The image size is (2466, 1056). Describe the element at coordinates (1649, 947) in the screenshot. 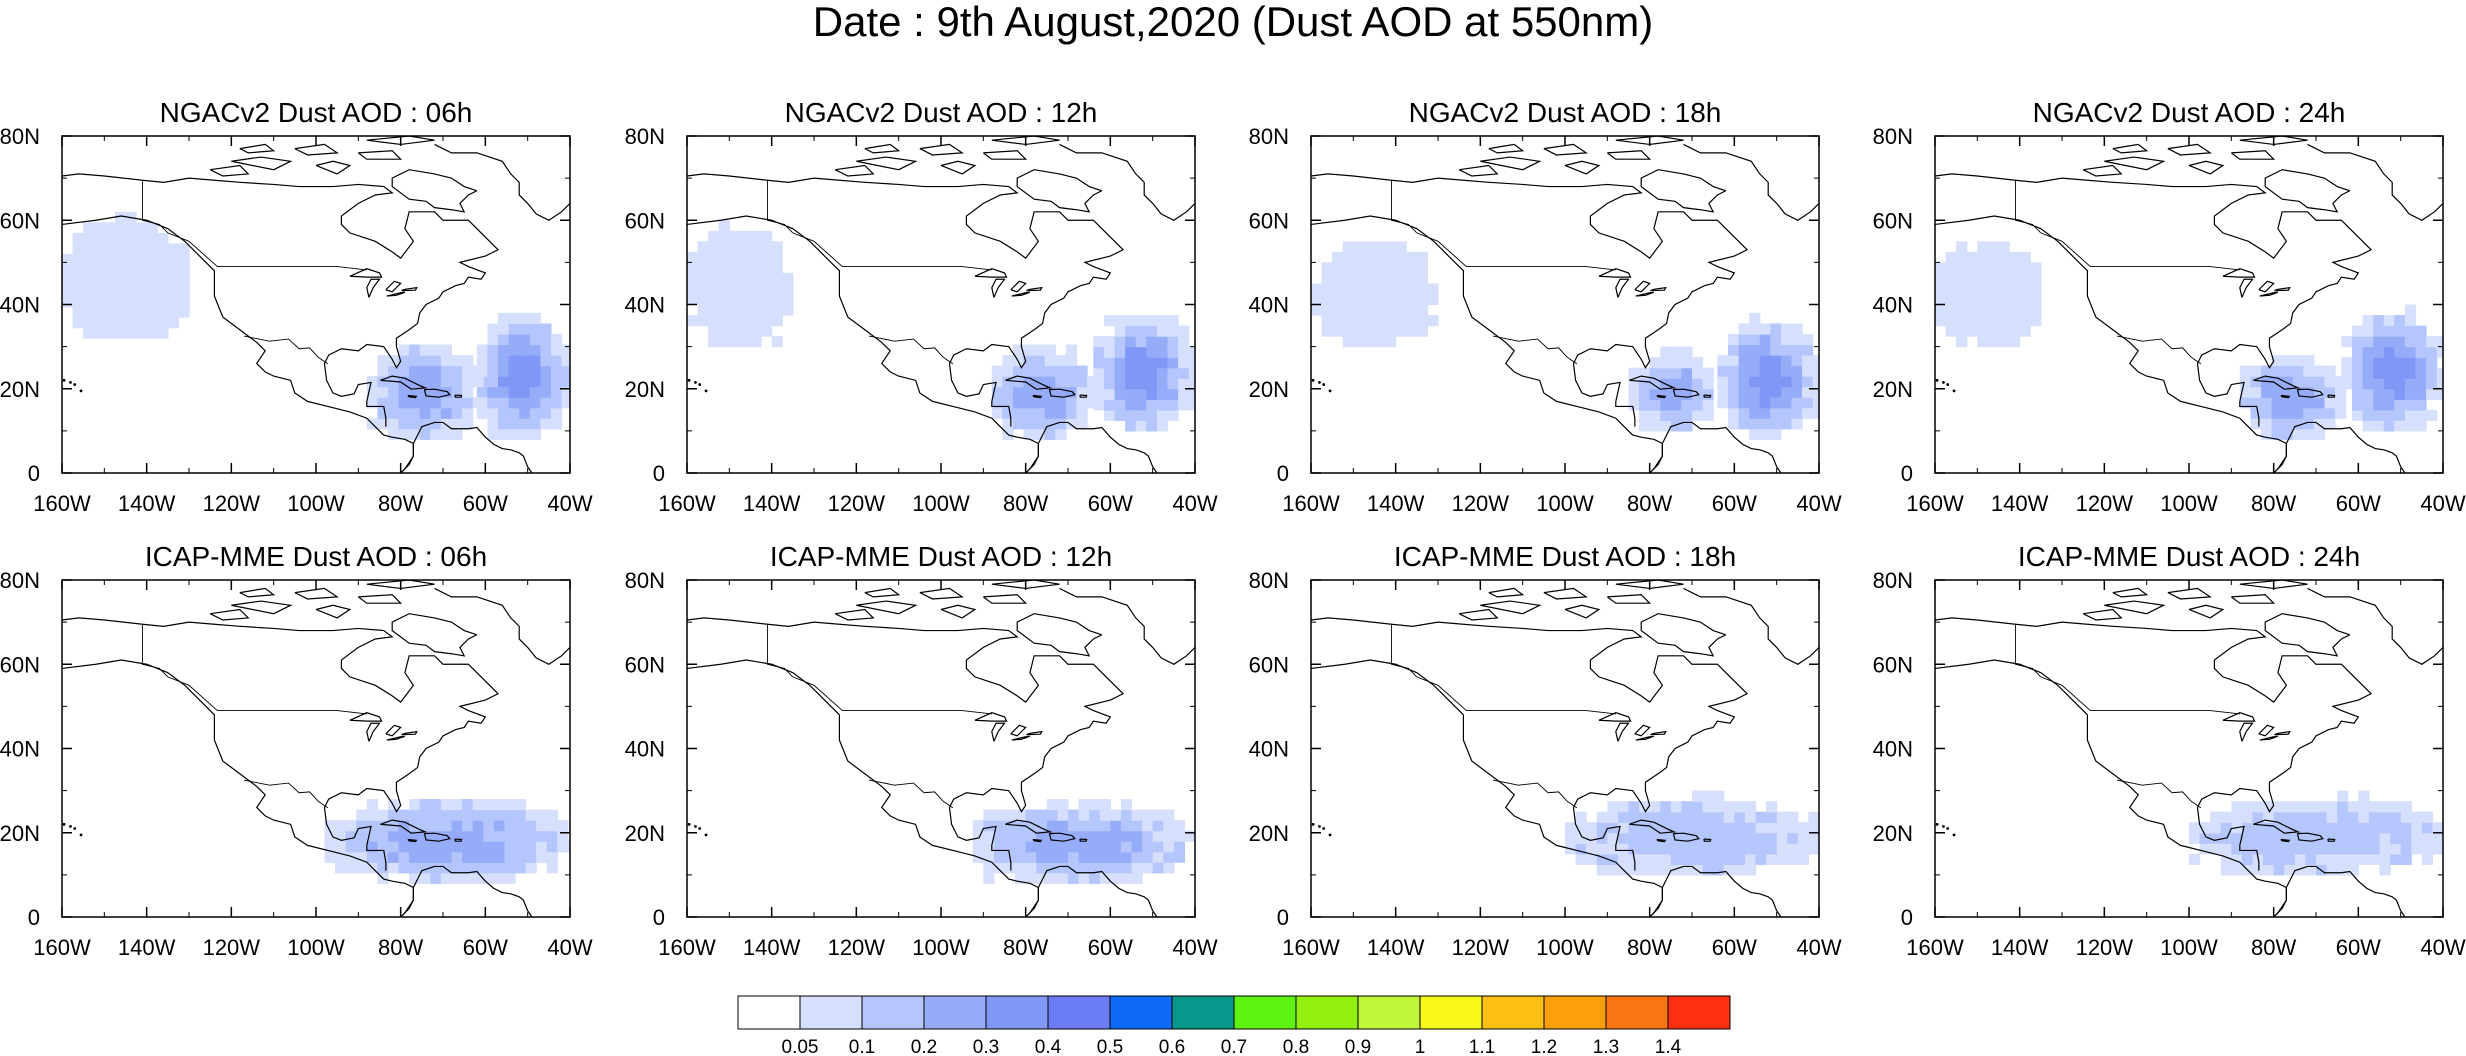

I see `lon-tick-label: 80W` at that location.